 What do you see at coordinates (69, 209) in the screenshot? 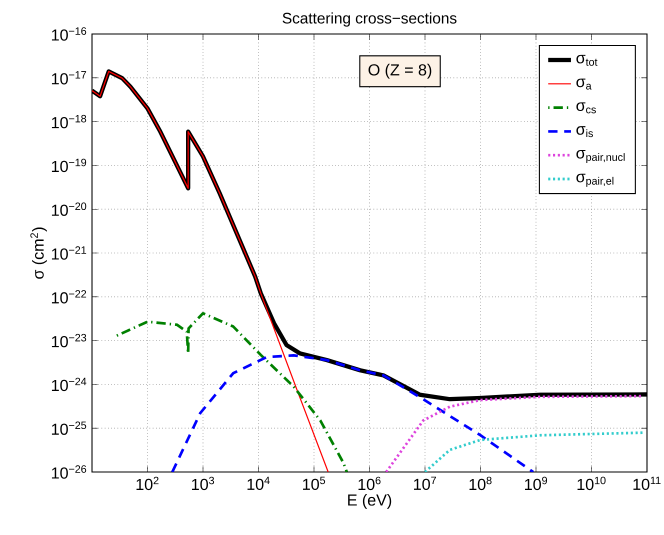
I see `y-tick-label: 10$^{−20}$` at bounding box center [69, 209].